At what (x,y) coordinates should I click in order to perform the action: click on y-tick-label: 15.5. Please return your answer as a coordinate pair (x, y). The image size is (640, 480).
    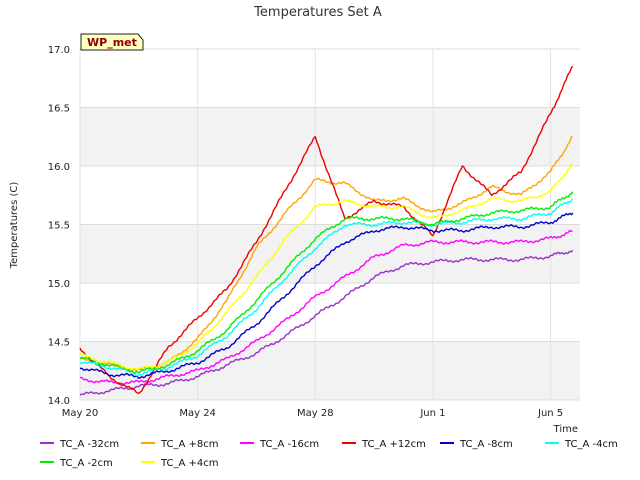
    Looking at the image, I should click on (59, 226).